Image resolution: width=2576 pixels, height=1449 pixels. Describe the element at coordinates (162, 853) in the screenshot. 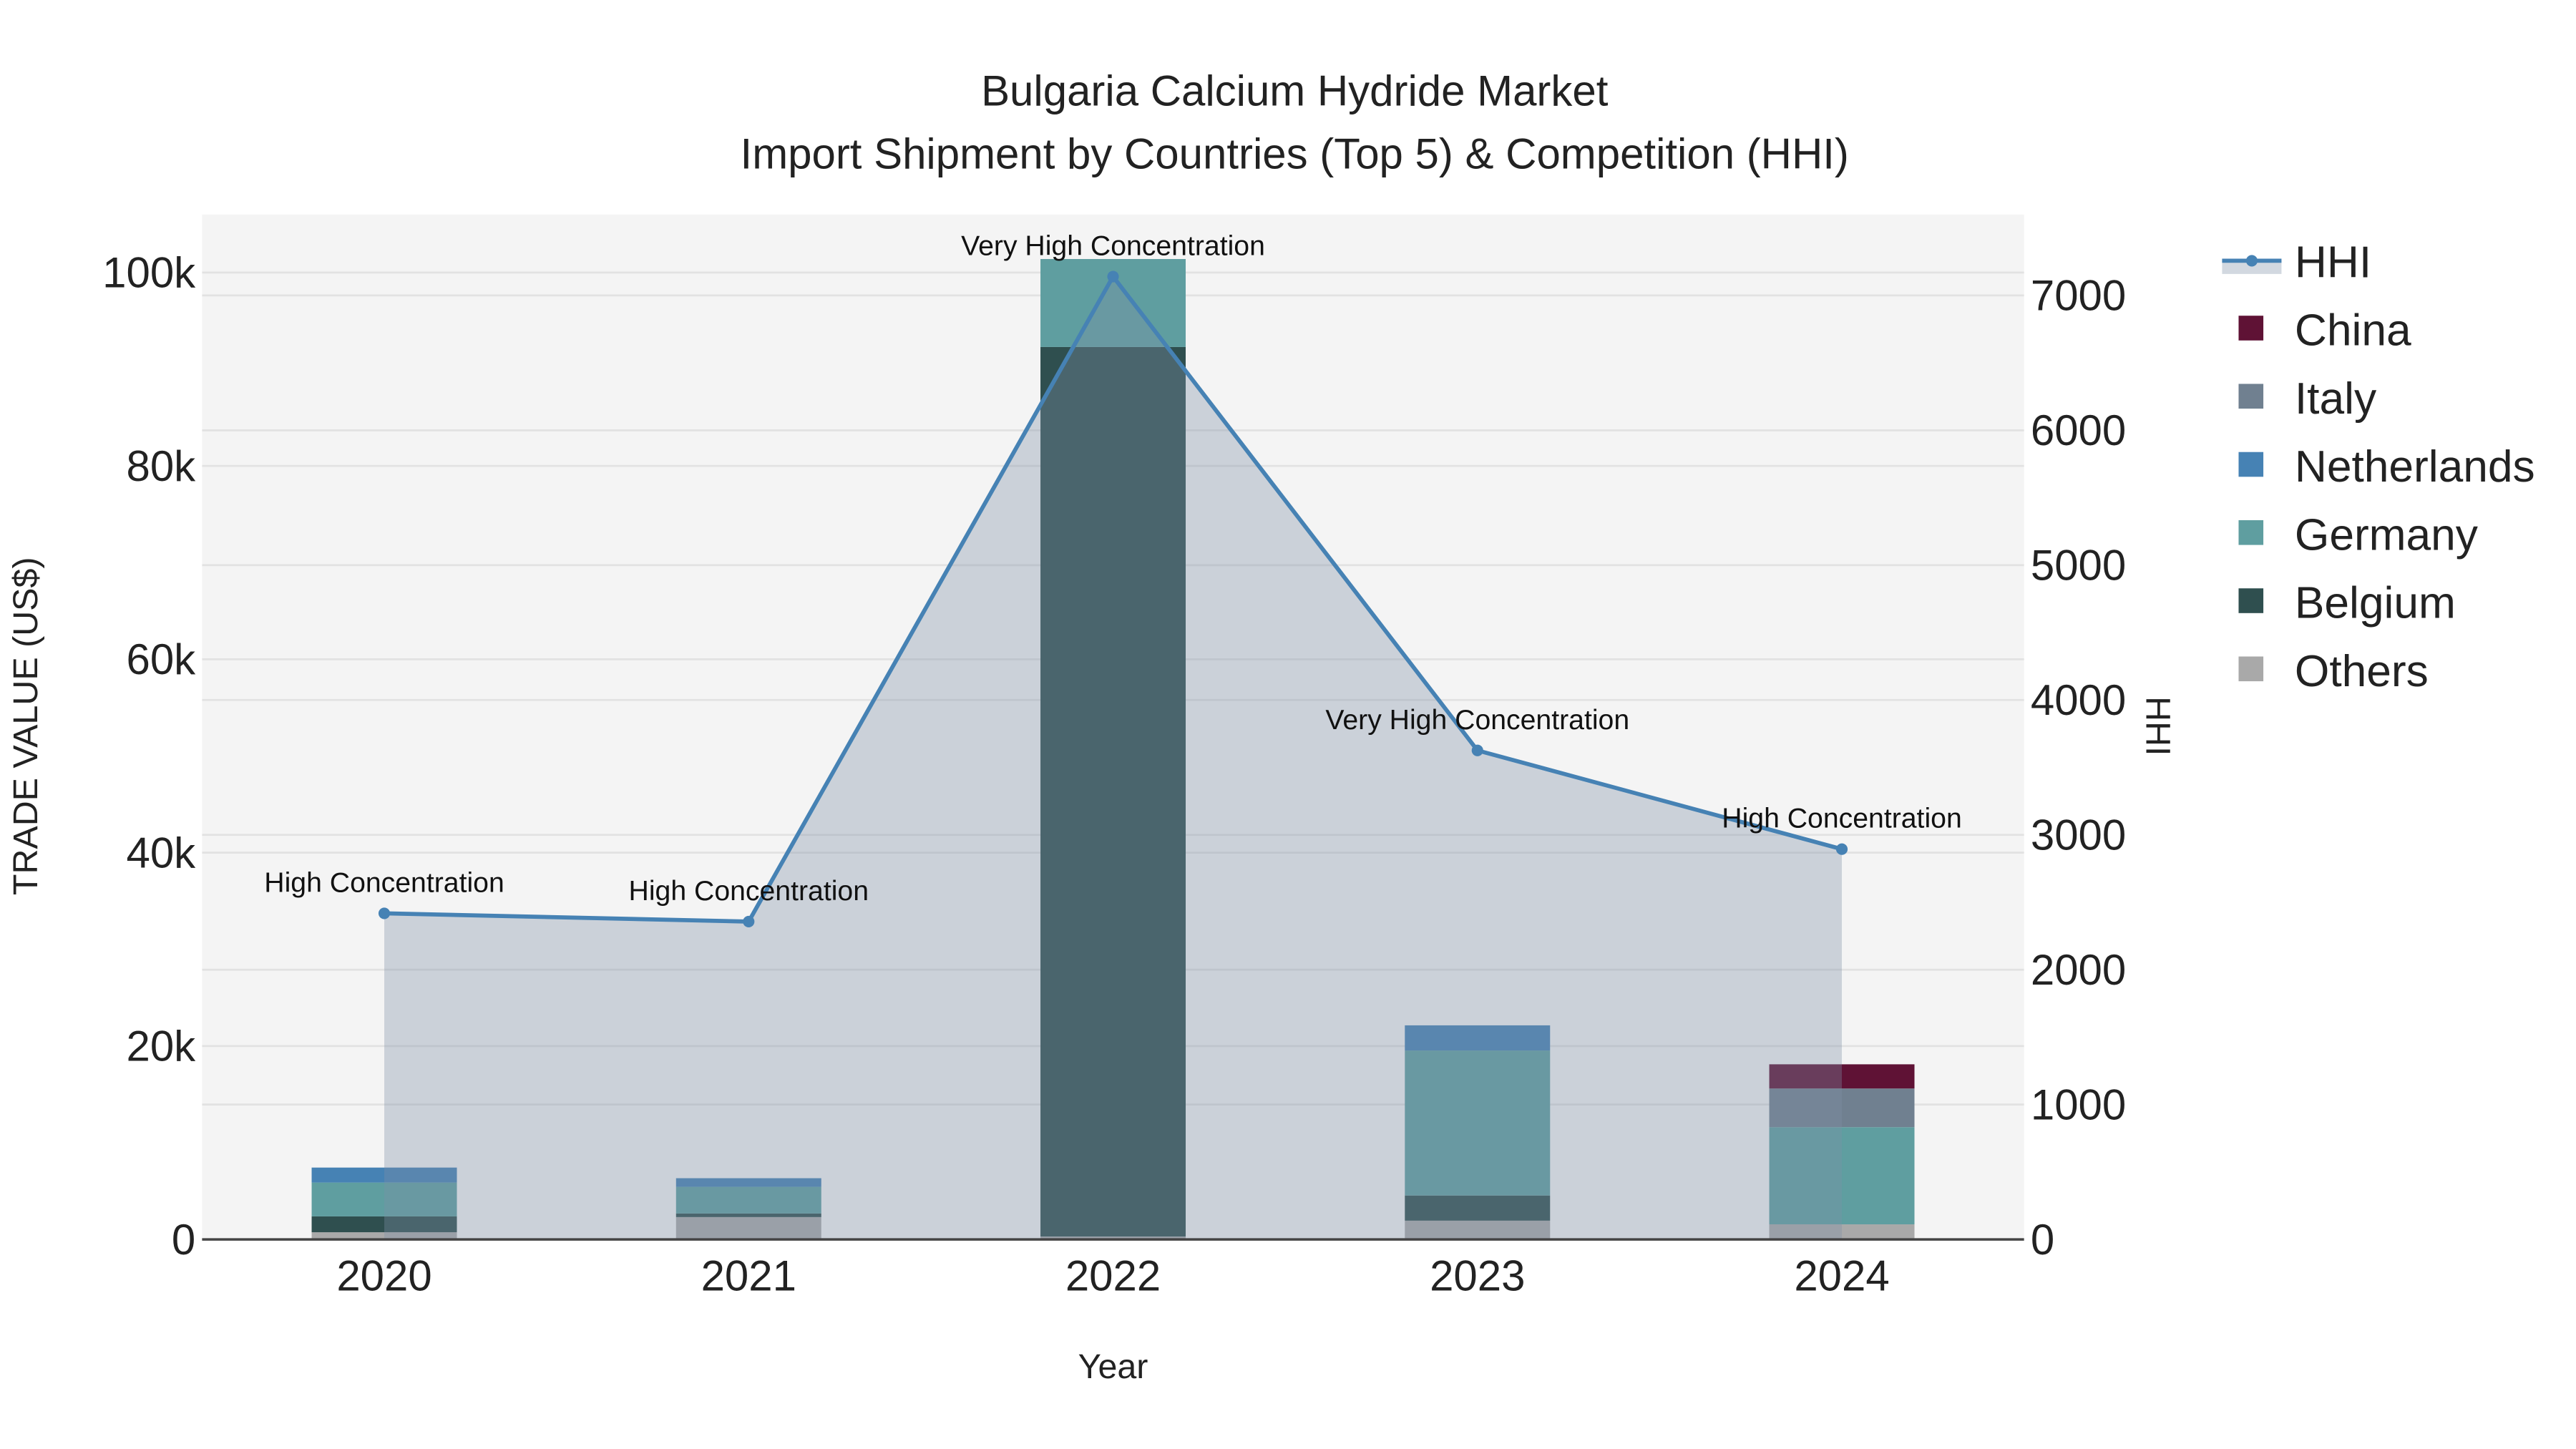

I see `y-tick-label: 40k` at that location.